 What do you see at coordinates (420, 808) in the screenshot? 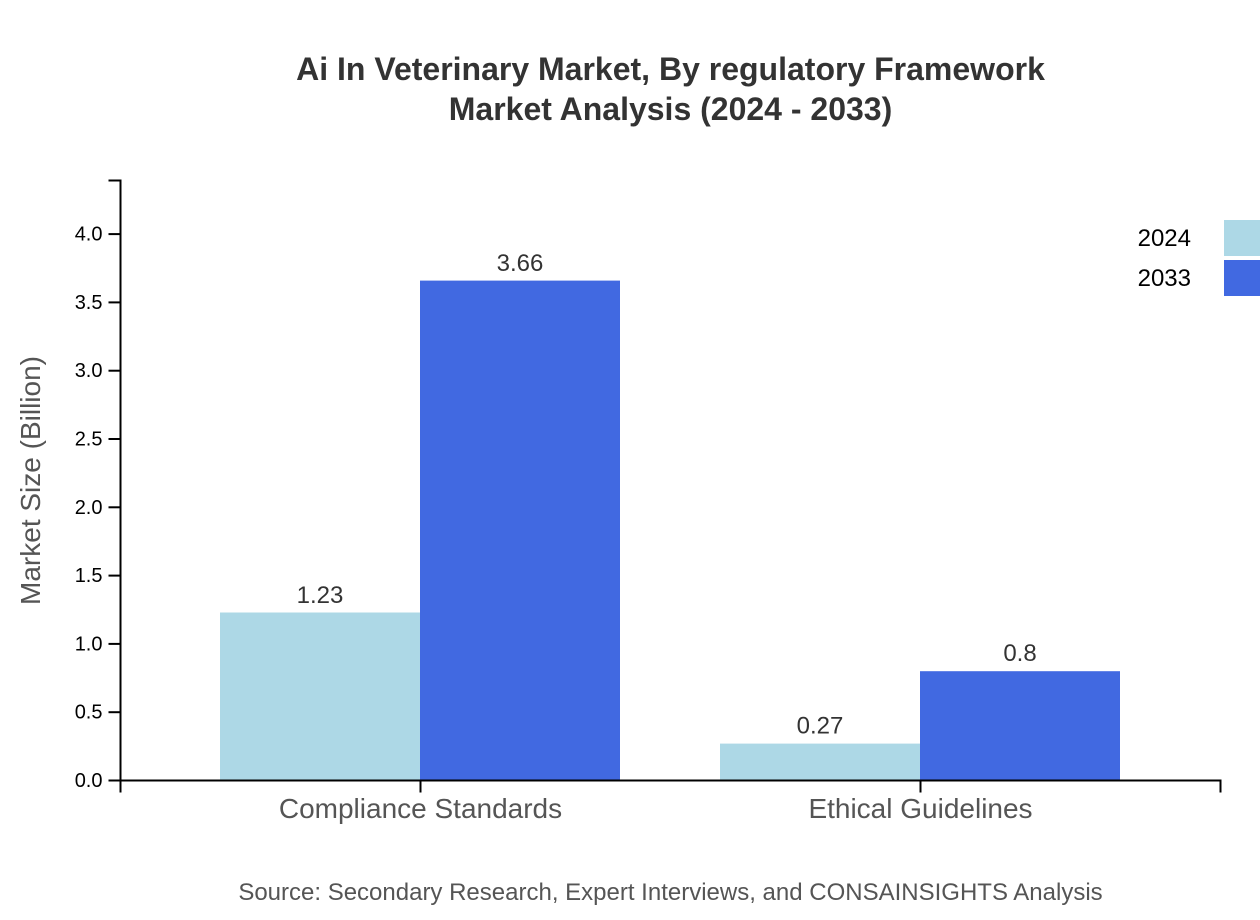
I see `svg-text: Compliance Standards` at bounding box center [420, 808].